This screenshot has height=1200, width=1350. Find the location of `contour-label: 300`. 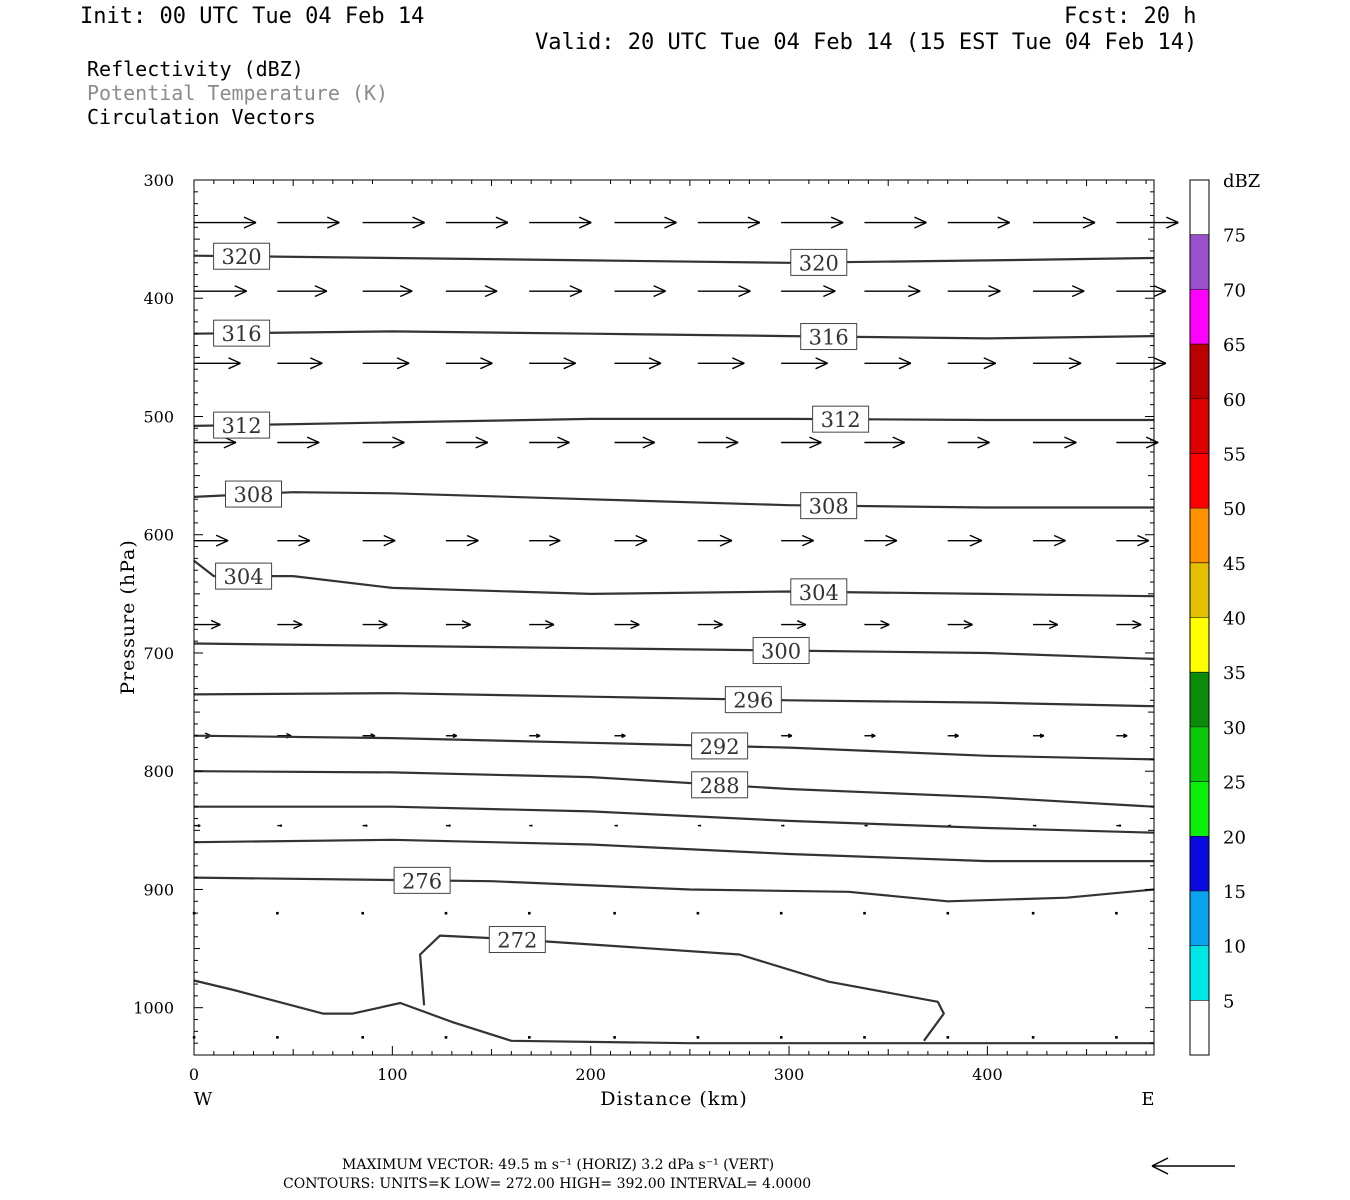

contour-label: 300 is located at coordinates (781, 652).